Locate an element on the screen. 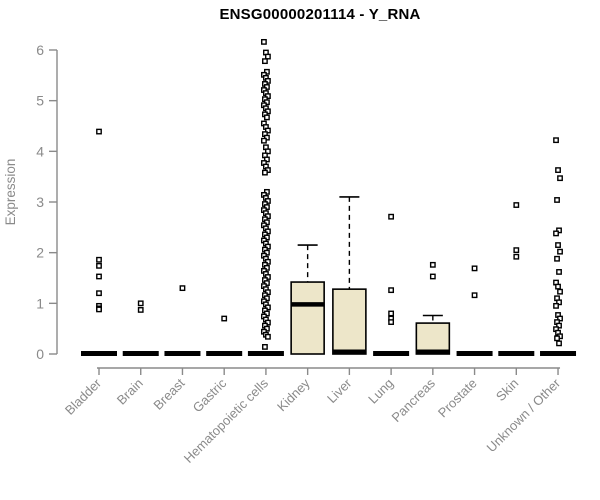  x-tick-label: Pancreas is located at coordinates (414, 400).